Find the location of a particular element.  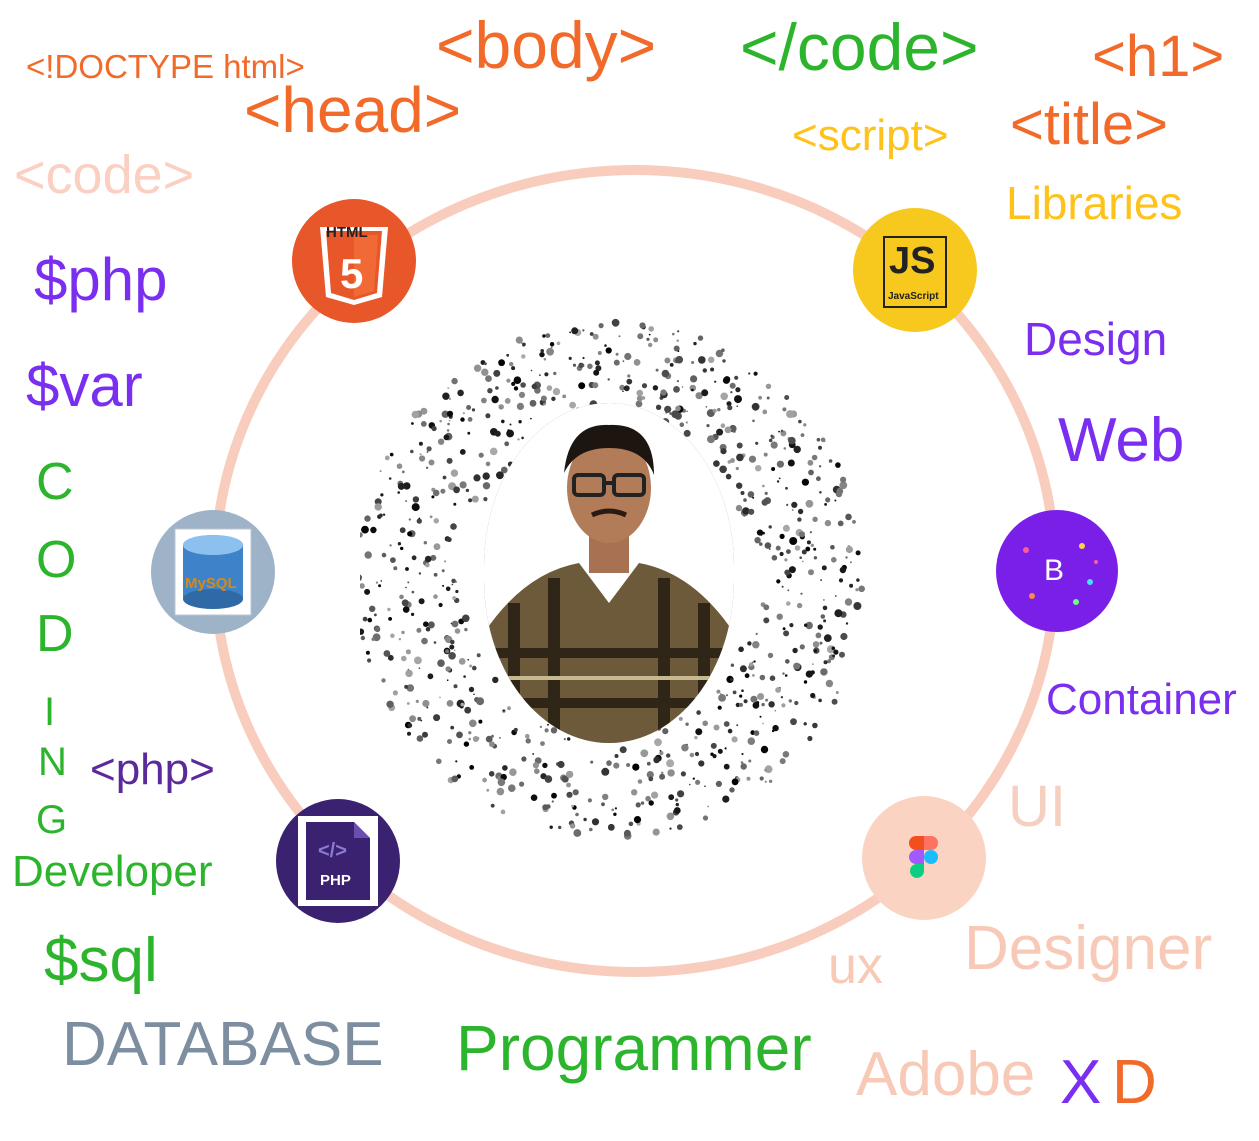

figma-badge is located at coordinates (924, 858).